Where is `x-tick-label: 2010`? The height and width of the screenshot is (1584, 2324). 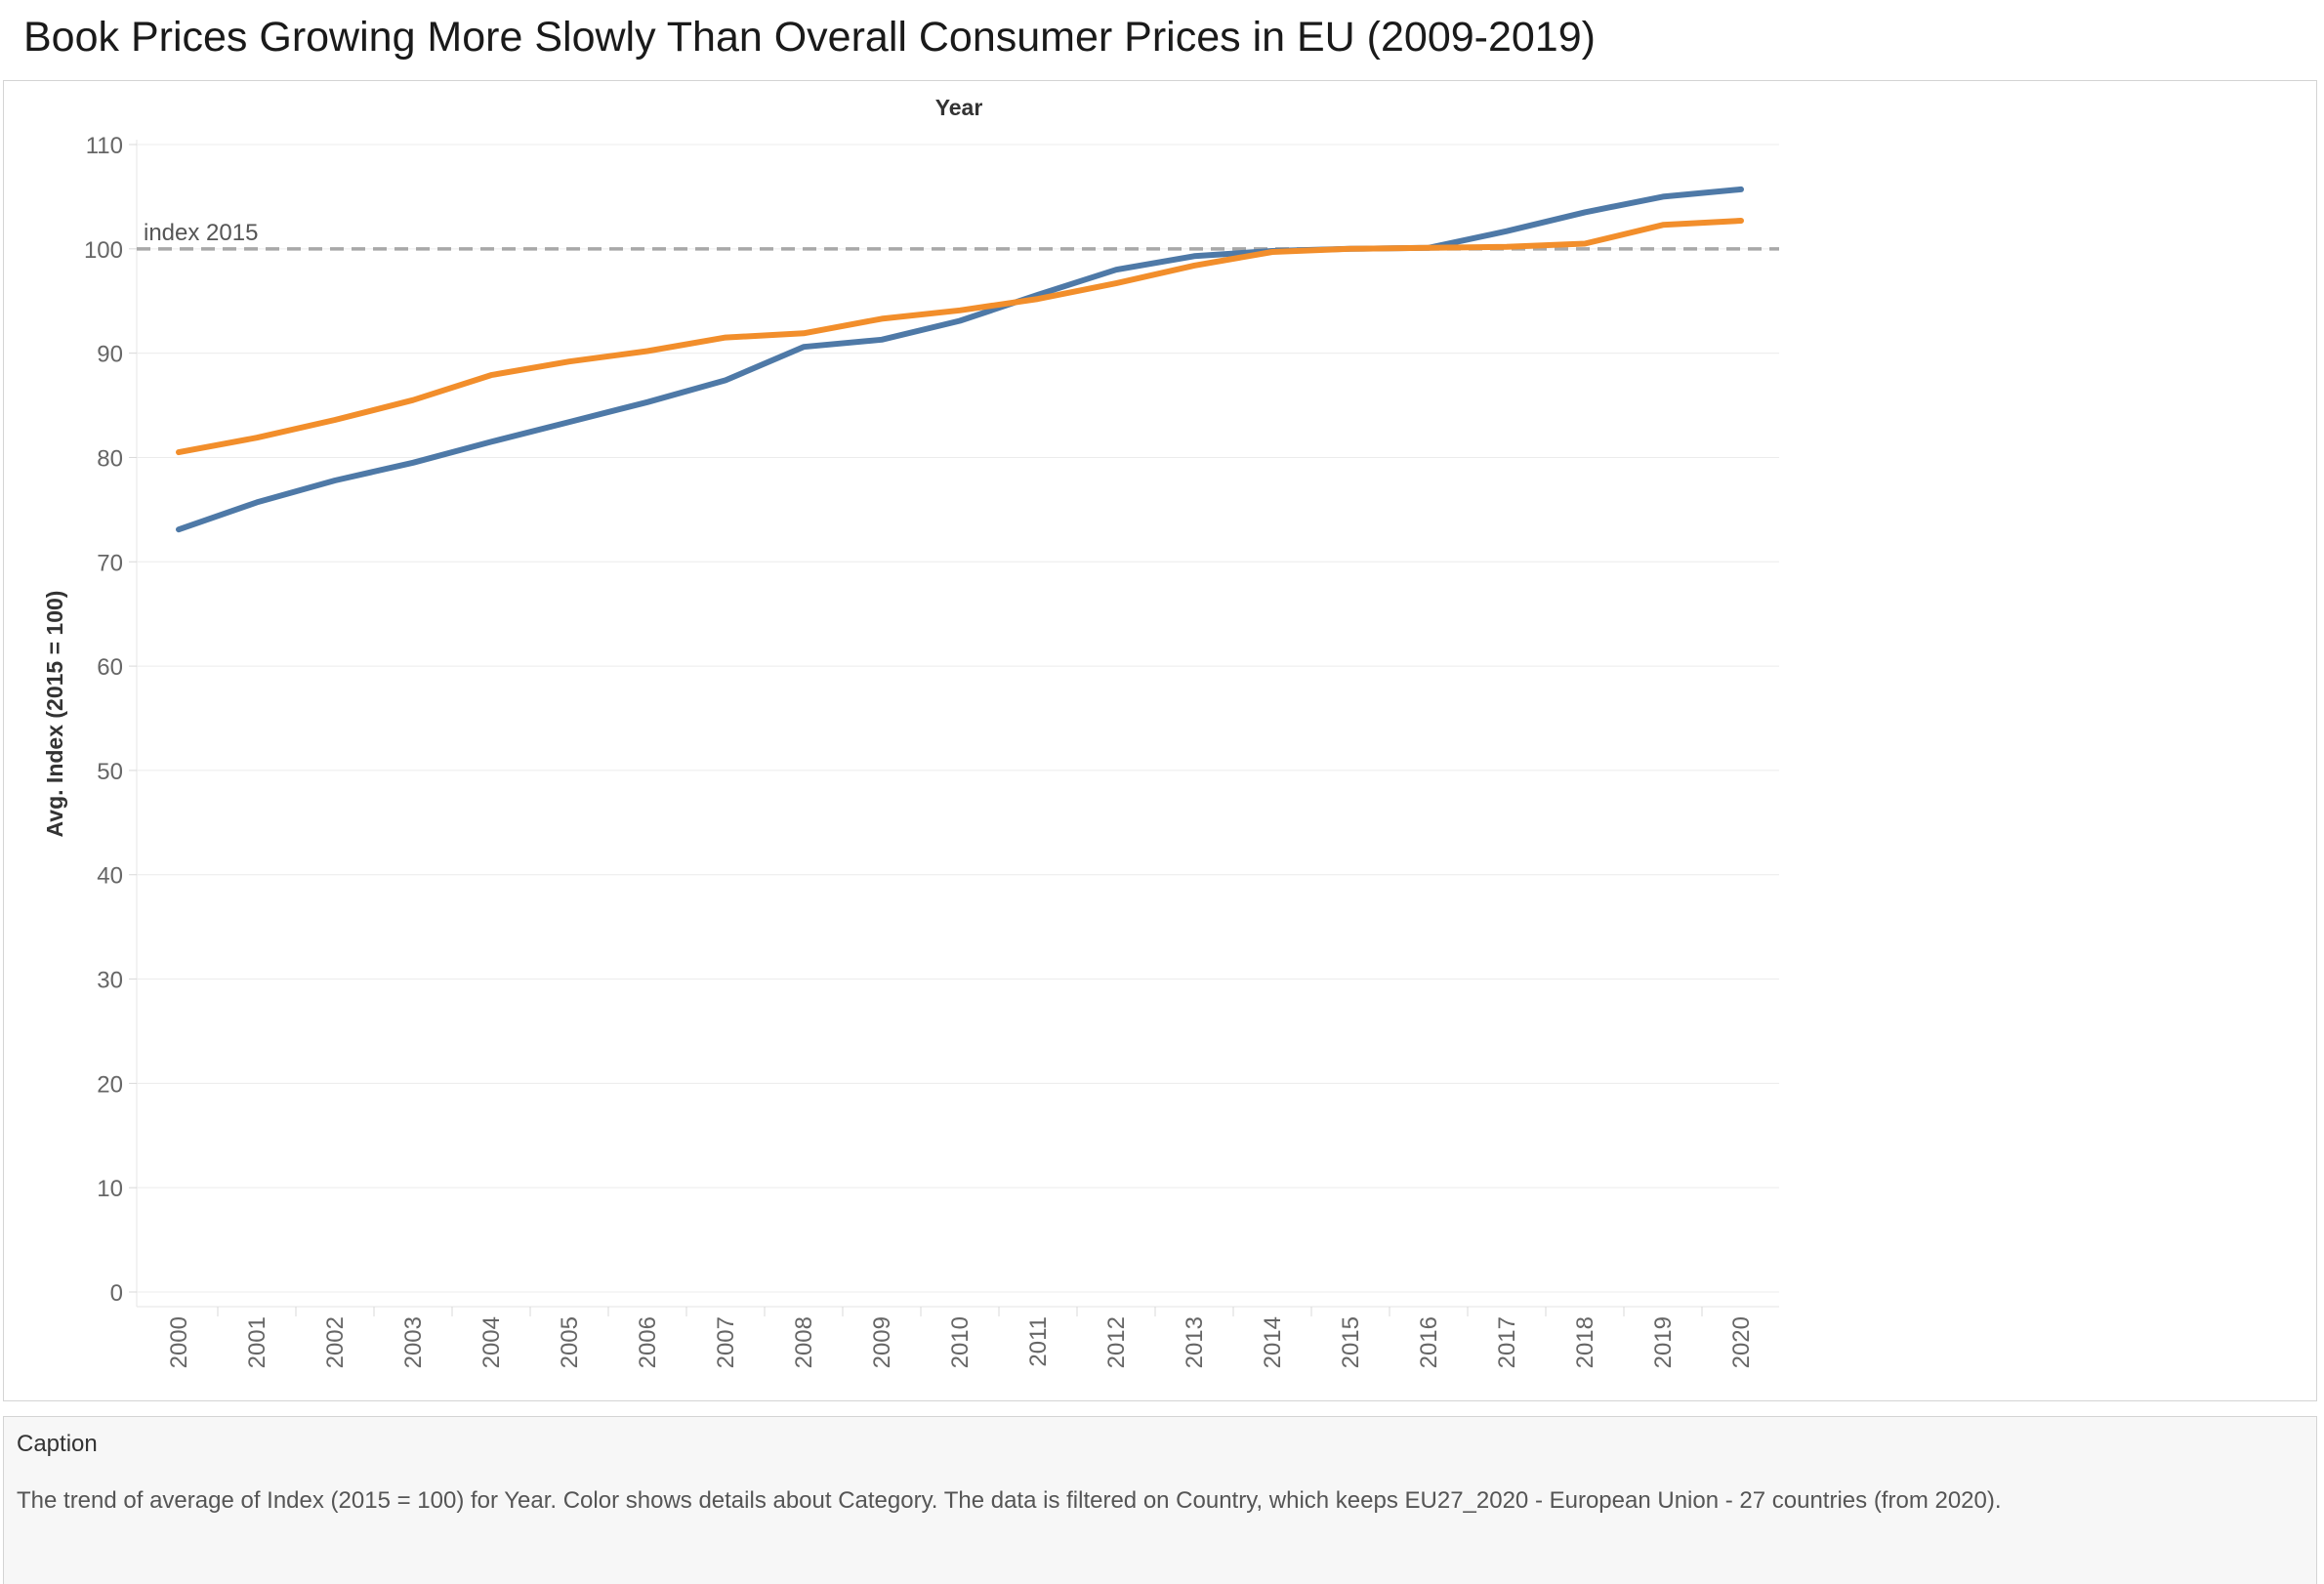
x-tick-label: 2010 is located at coordinates (960, 1342).